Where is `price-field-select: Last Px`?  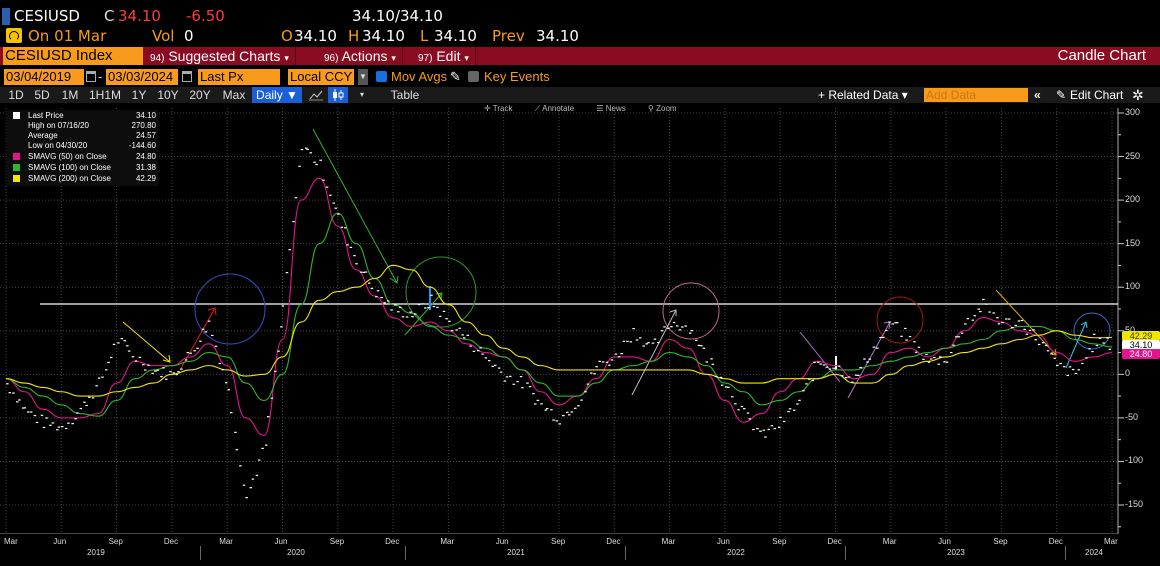 price-field-select: Last Px is located at coordinates (239, 77).